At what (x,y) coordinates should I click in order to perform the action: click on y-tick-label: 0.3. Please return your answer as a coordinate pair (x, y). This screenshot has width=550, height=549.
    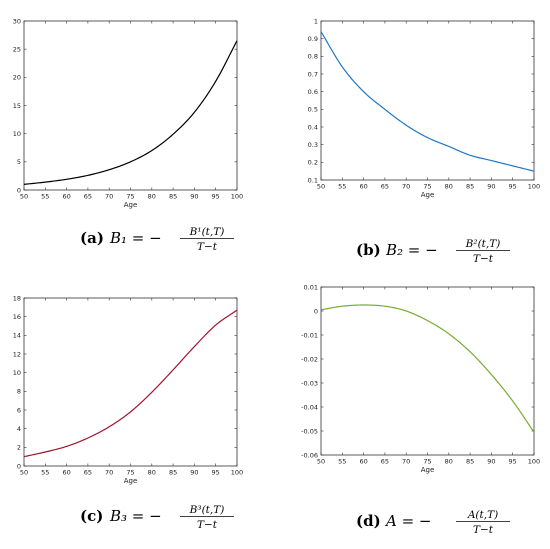
    Looking at the image, I should click on (313, 145).